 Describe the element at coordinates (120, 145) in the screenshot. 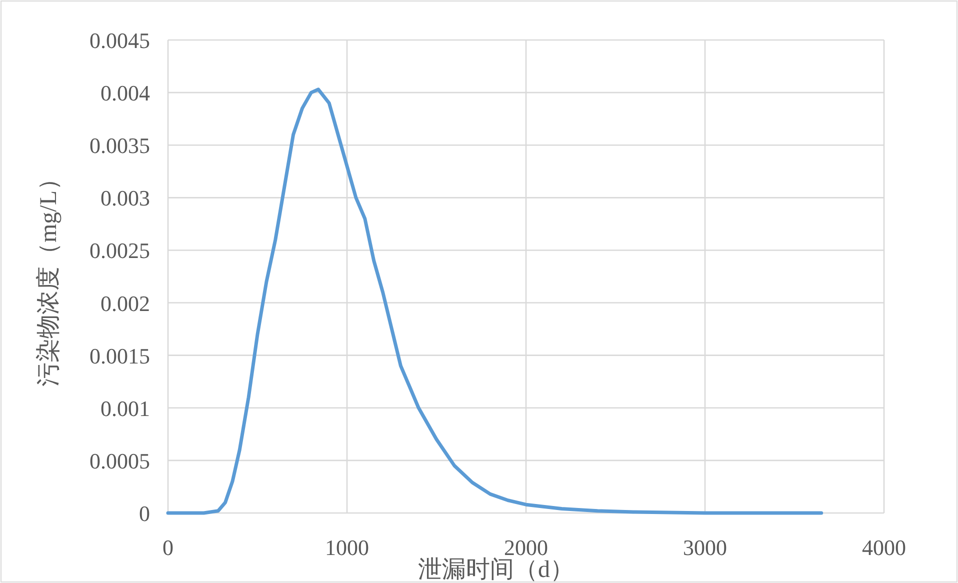

I see `y-tick-label: 0.0035` at that location.